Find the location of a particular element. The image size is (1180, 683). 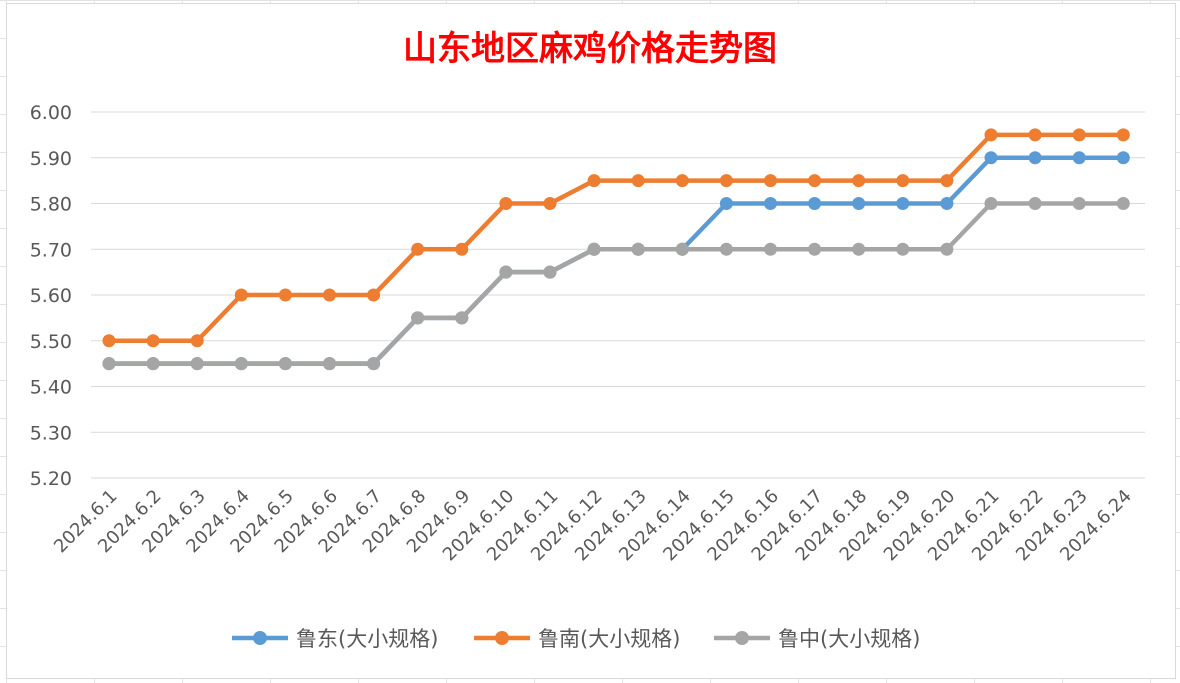

legend-label: 鲁南(大小规格) is located at coordinates (609, 639).